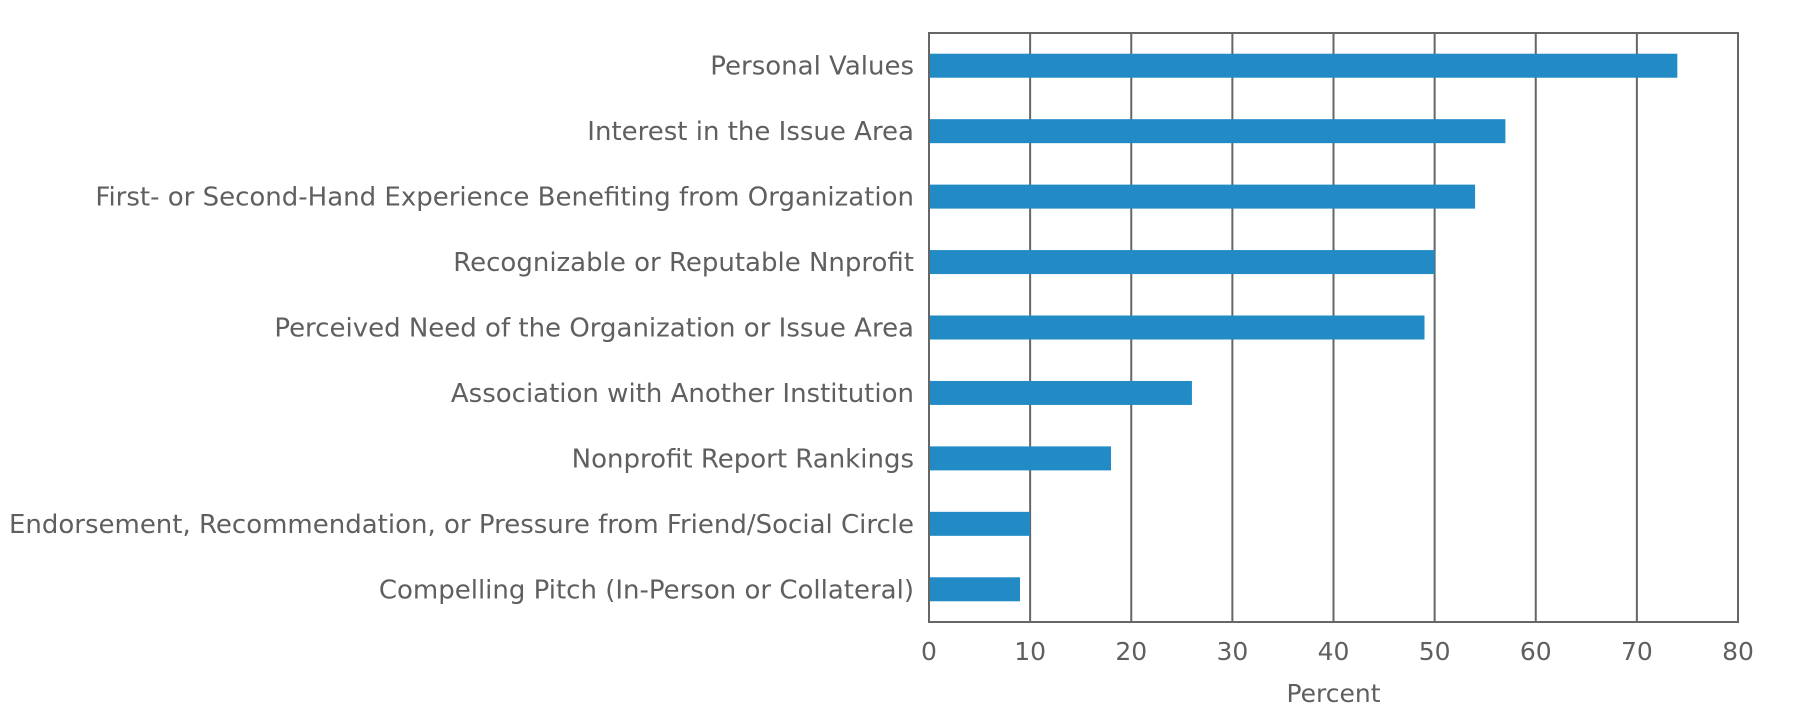 The height and width of the screenshot is (725, 1793). What do you see at coordinates (683, 263) in the screenshot?
I see `category-label: Recognizable or Reputable Nnprofit` at bounding box center [683, 263].